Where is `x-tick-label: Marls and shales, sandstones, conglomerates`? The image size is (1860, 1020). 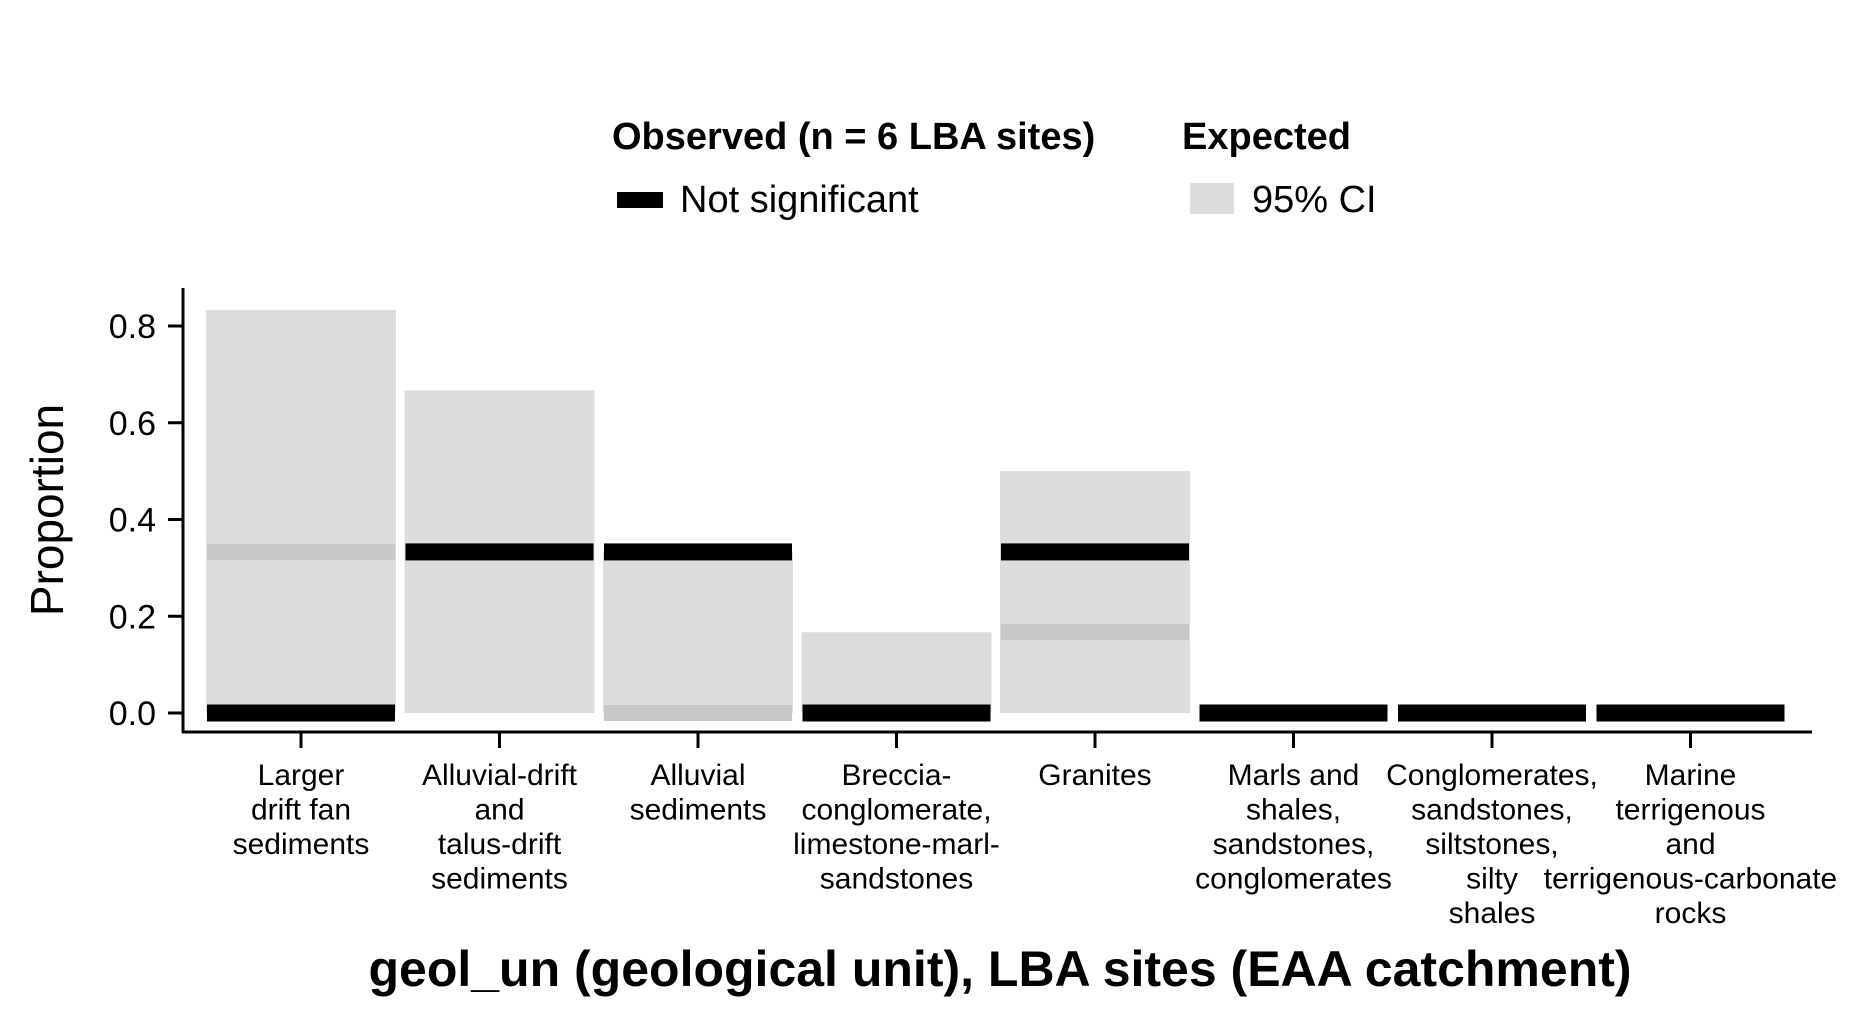 x-tick-label: Marls and shales, sandstones, conglomerates is located at coordinates (1293, 827).